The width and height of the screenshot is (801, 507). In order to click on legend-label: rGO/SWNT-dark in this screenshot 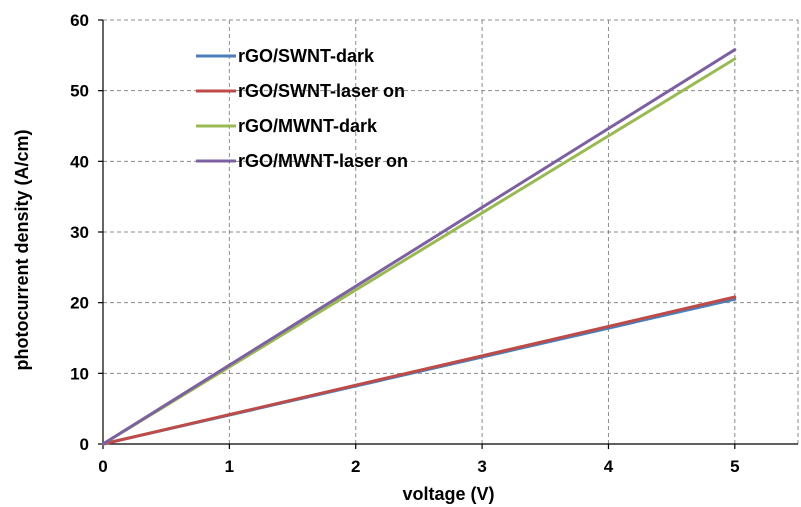, I will do `click(306, 56)`.